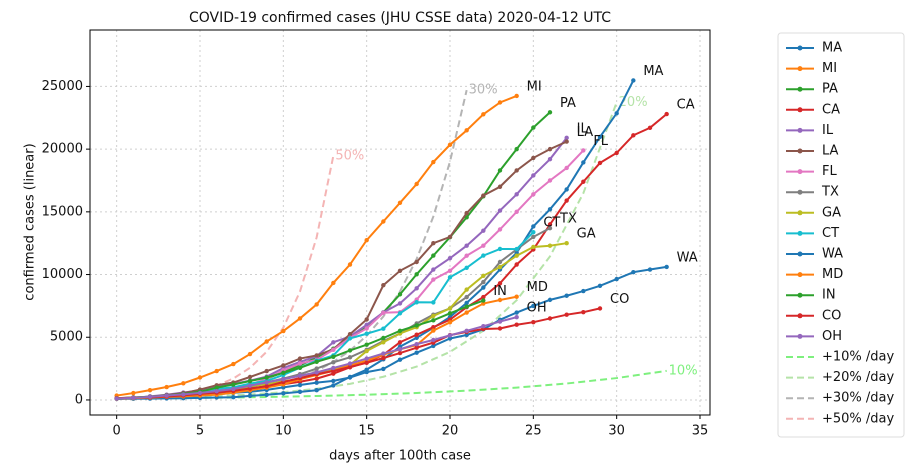 The image size is (915, 474). What do you see at coordinates (537, 308) in the screenshot?
I see `series-end-label: OH` at bounding box center [537, 308].